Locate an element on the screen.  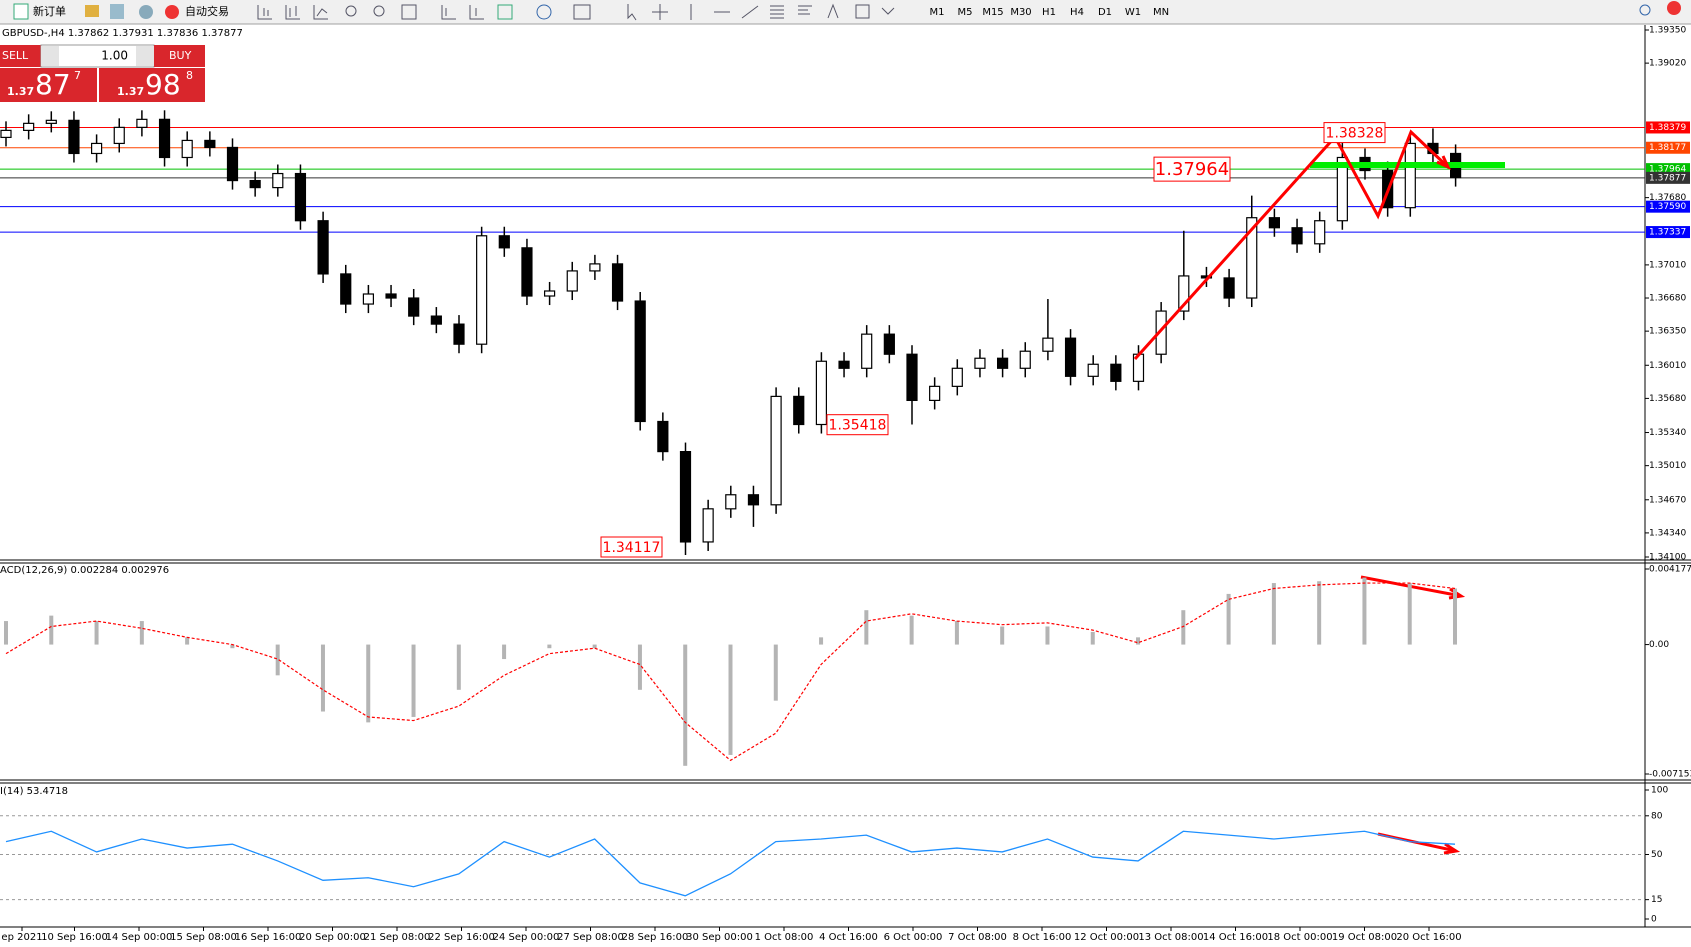
search-icon is located at coordinates (1645, 10).